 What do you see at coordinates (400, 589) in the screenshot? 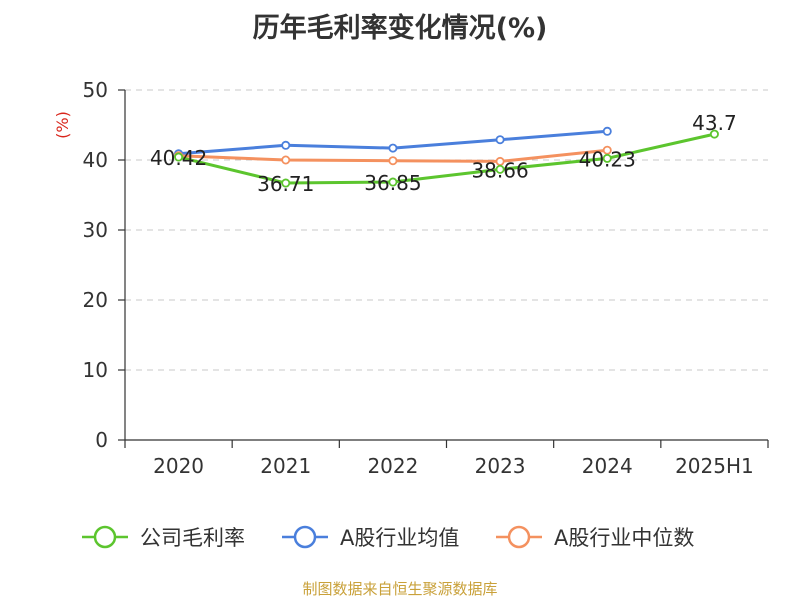
I see `data-source-note: 制图数据来自恒生聚源数据库` at bounding box center [400, 589].